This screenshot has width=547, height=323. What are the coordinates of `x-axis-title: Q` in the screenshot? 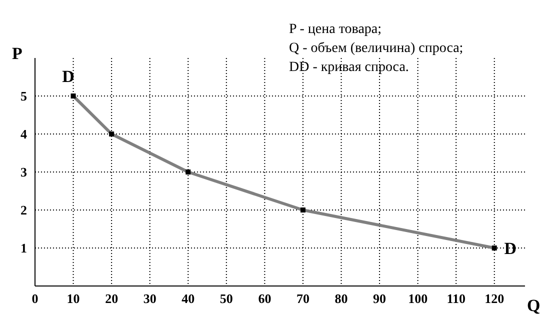 It's located at (533, 306).